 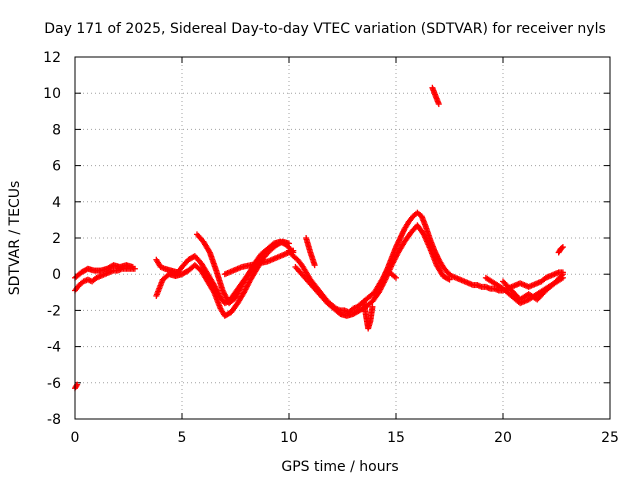 I want to click on y-tick-label: 8, so click(x=56, y=130).